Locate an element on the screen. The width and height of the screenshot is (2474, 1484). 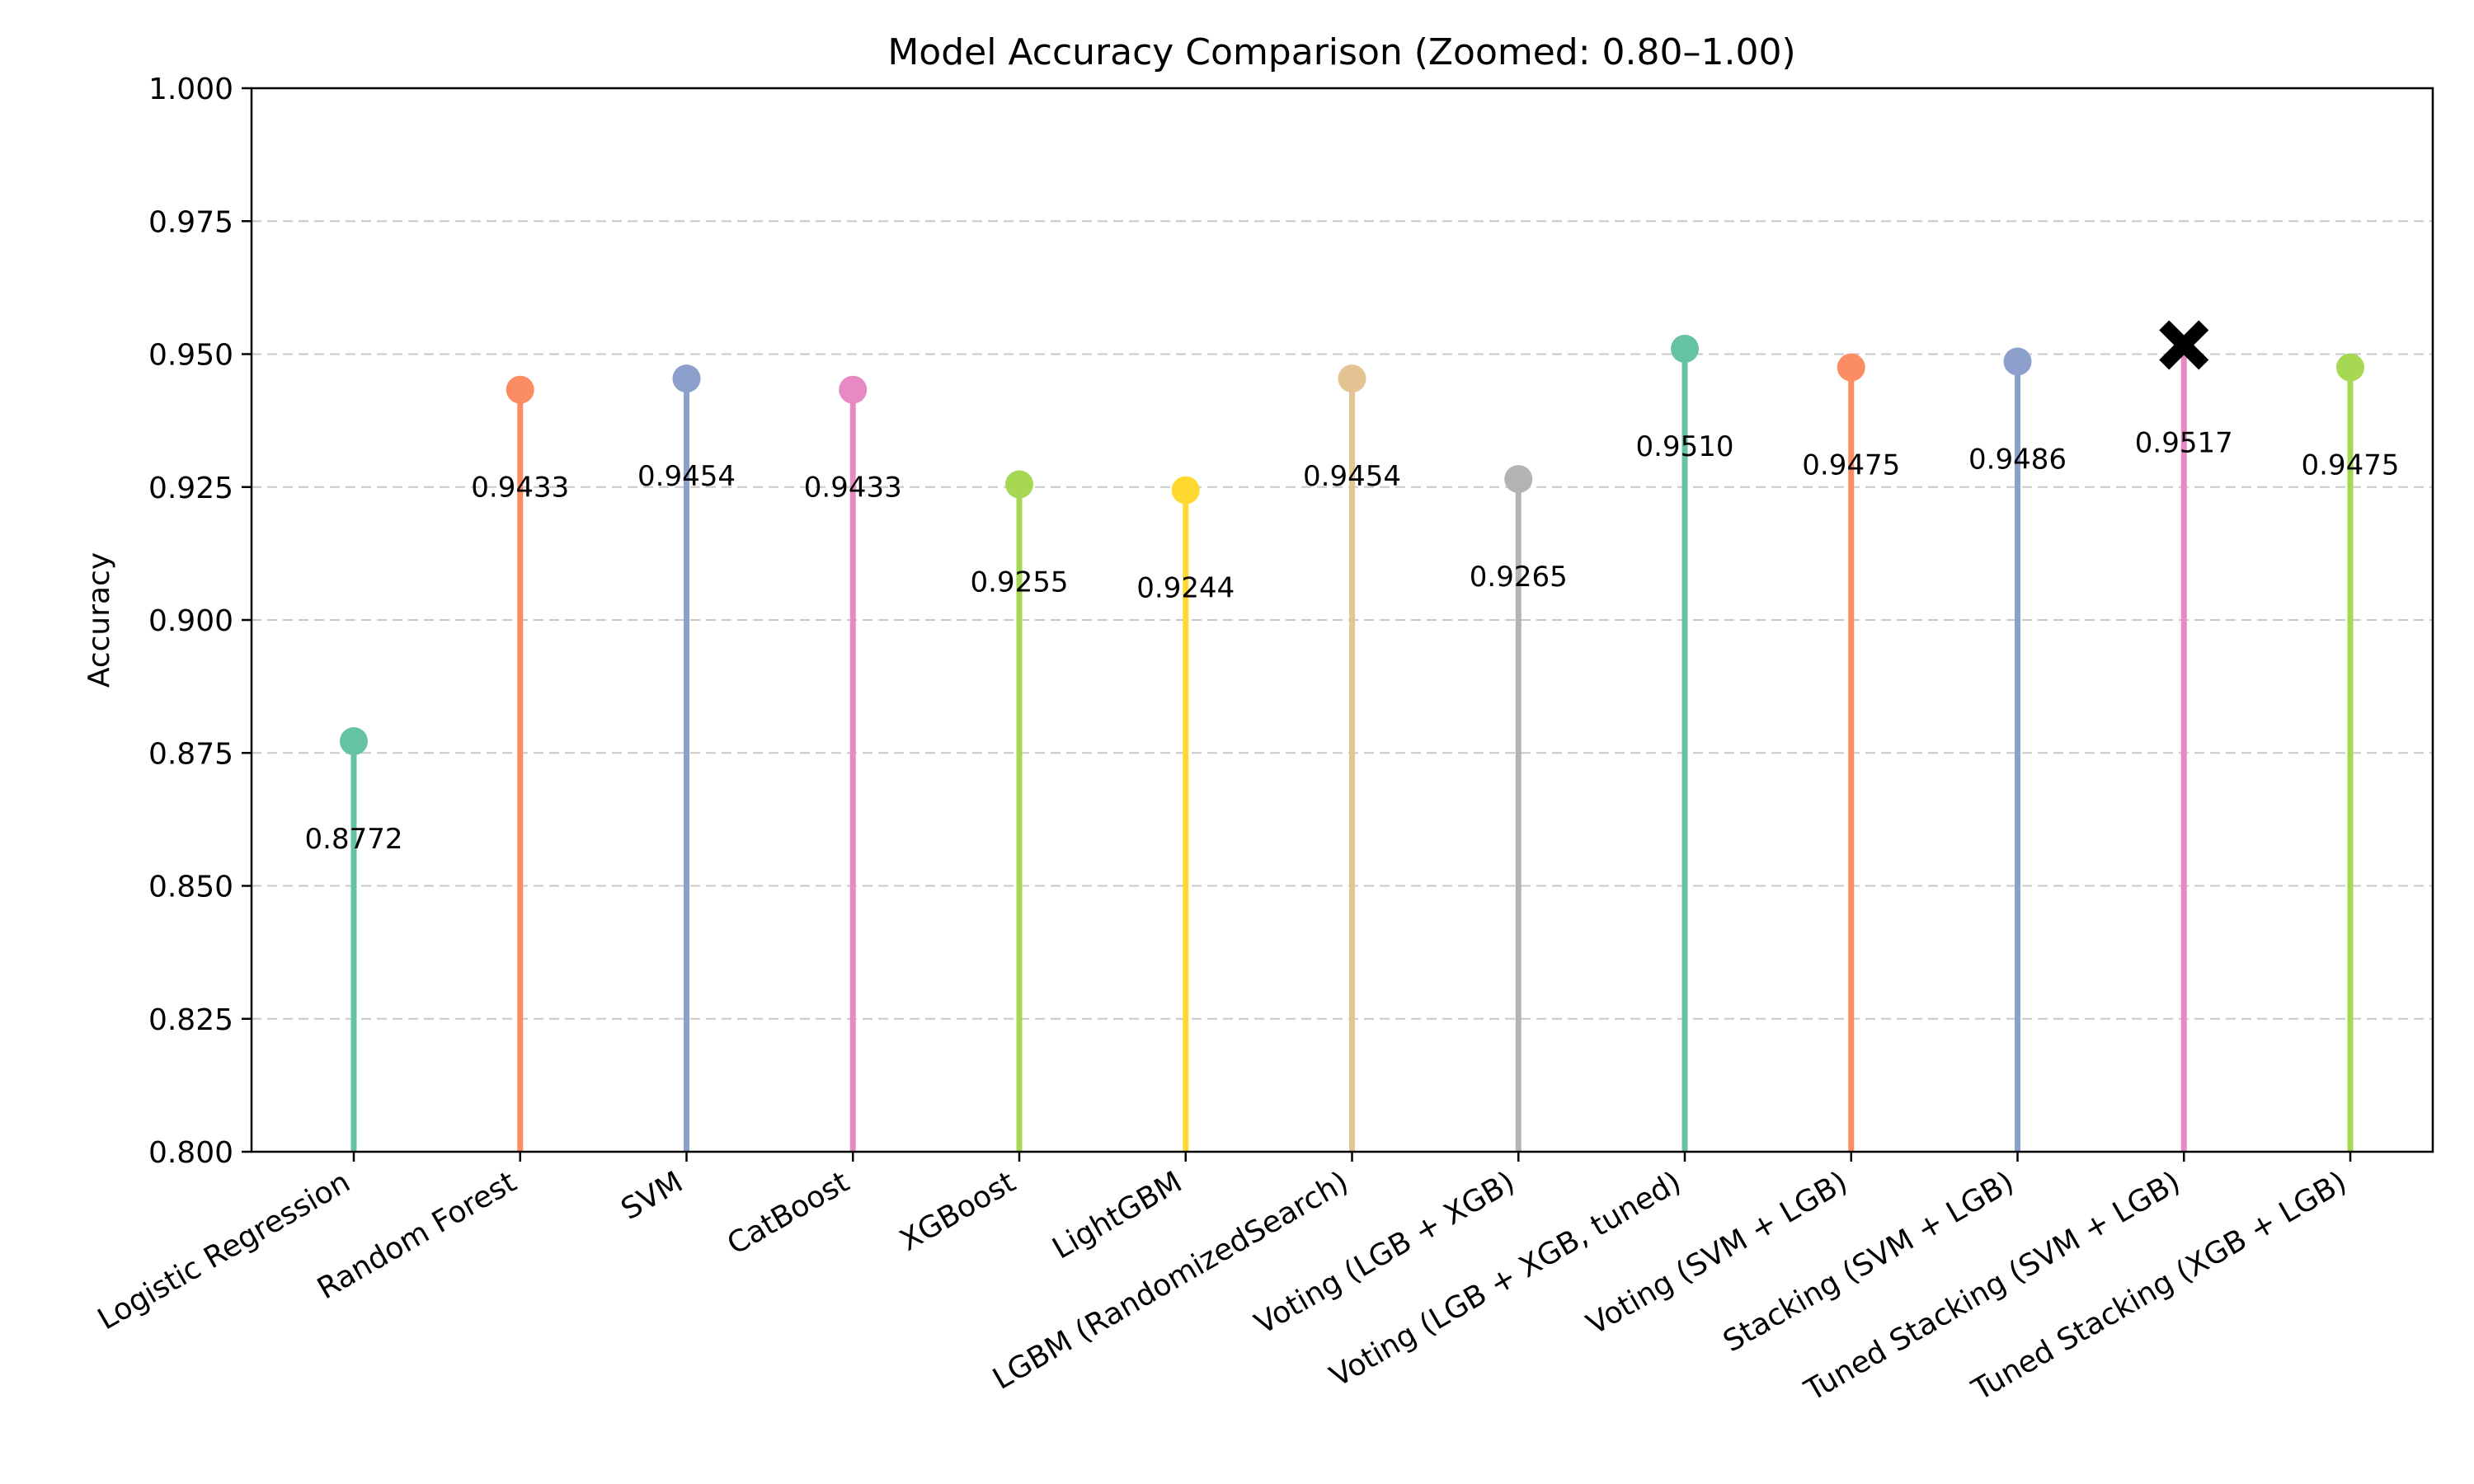
value-label: 0.9510 is located at coordinates (1685, 446).